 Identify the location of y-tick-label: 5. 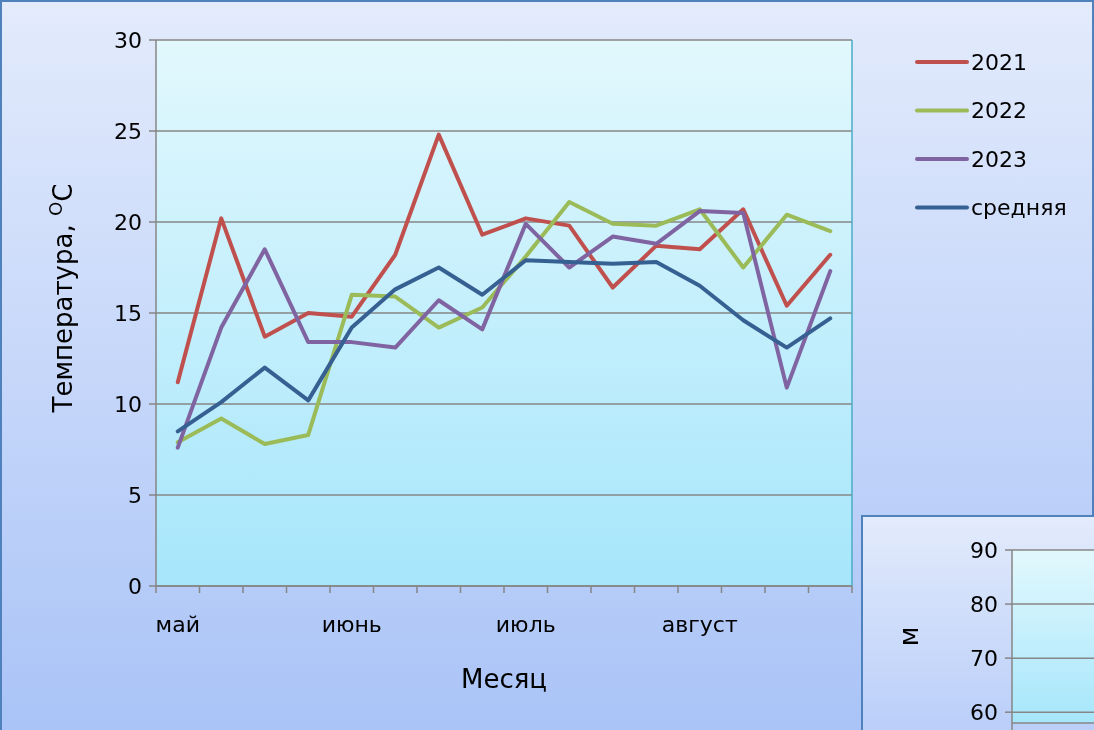
(135, 495).